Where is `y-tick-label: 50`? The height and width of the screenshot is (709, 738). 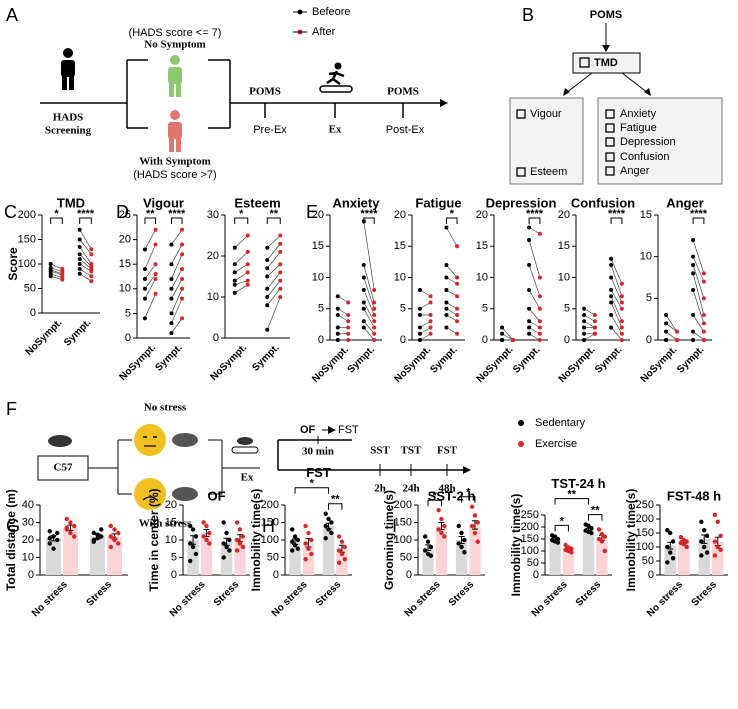
y-tick-label: 50 is located at coordinates (273, 557).